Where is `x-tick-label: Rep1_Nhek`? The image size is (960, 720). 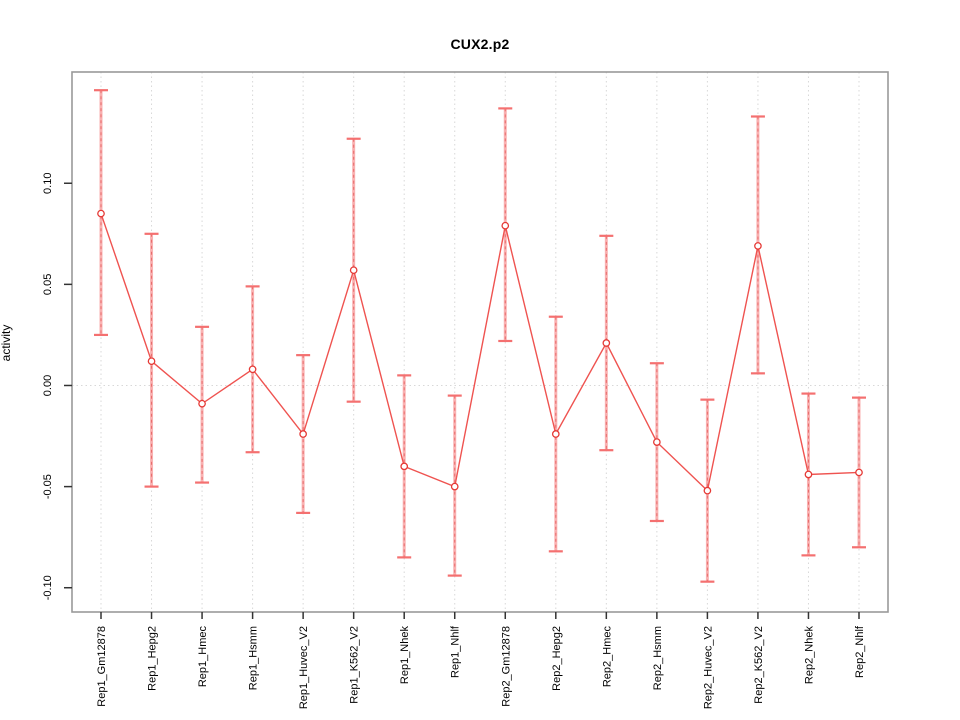
x-tick-label: Rep1_Nhek is located at coordinates (405, 655).